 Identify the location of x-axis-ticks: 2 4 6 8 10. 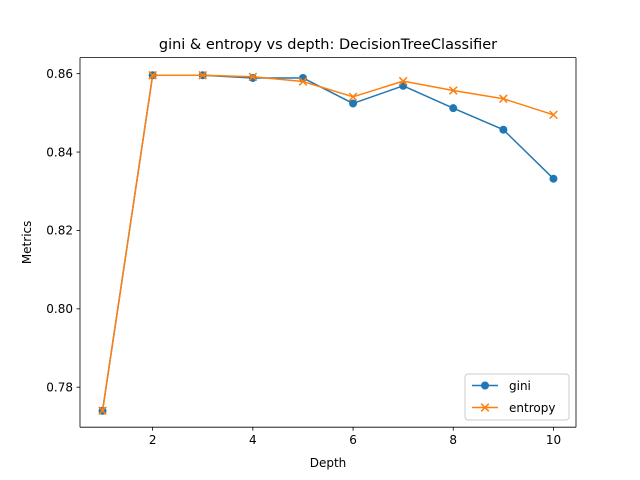
(355, 437).